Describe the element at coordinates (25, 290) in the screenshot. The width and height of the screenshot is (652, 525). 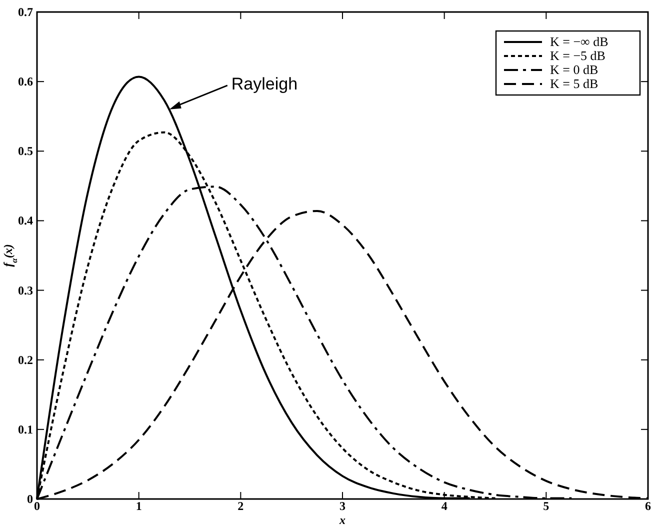
I see `y-tick-label: 0.3` at that location.